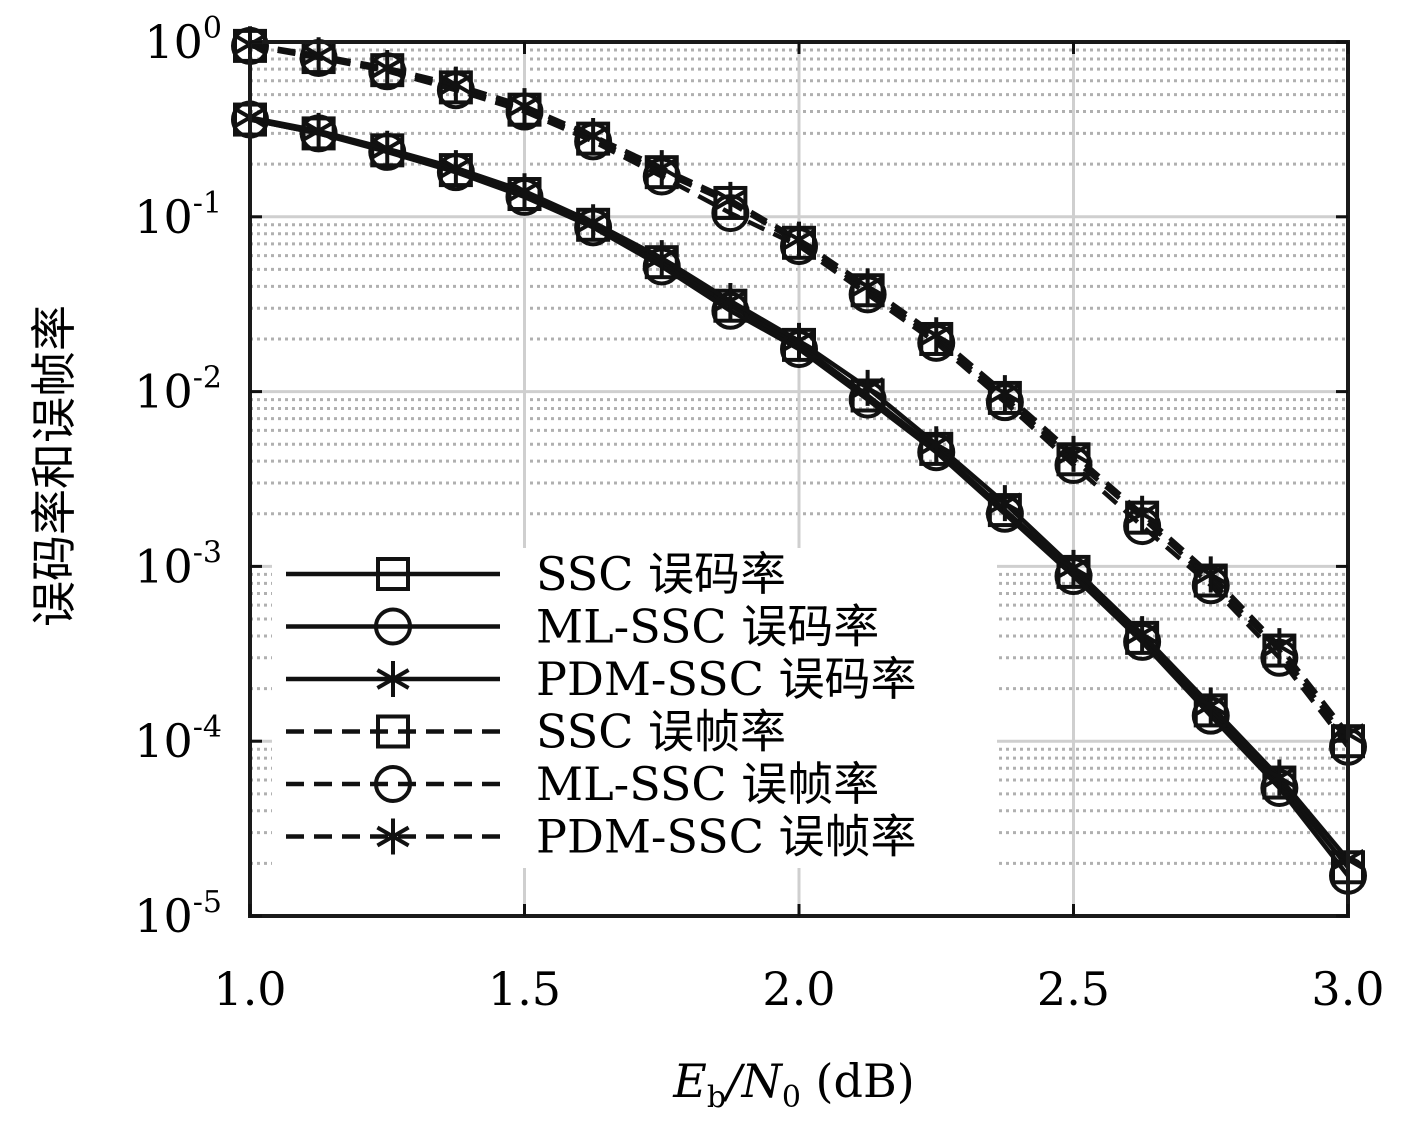 Image resolution: width=1417 pixels, height=1129 pixels. I want to click on legend-label: ML-SSC 误帧率, so click(707, 784).